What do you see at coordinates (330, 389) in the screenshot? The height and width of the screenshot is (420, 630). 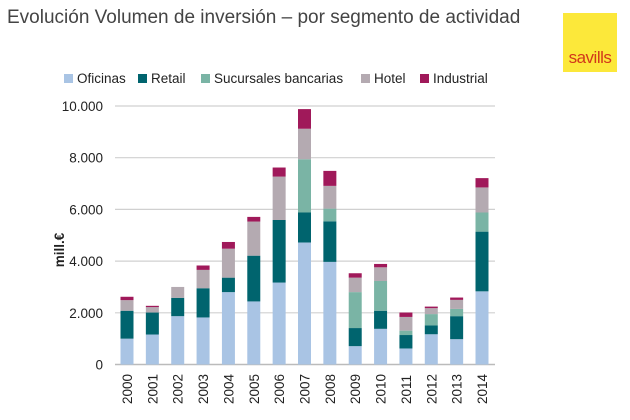 I see `x-tick-label: 2008` at bounding box center [330, 389].